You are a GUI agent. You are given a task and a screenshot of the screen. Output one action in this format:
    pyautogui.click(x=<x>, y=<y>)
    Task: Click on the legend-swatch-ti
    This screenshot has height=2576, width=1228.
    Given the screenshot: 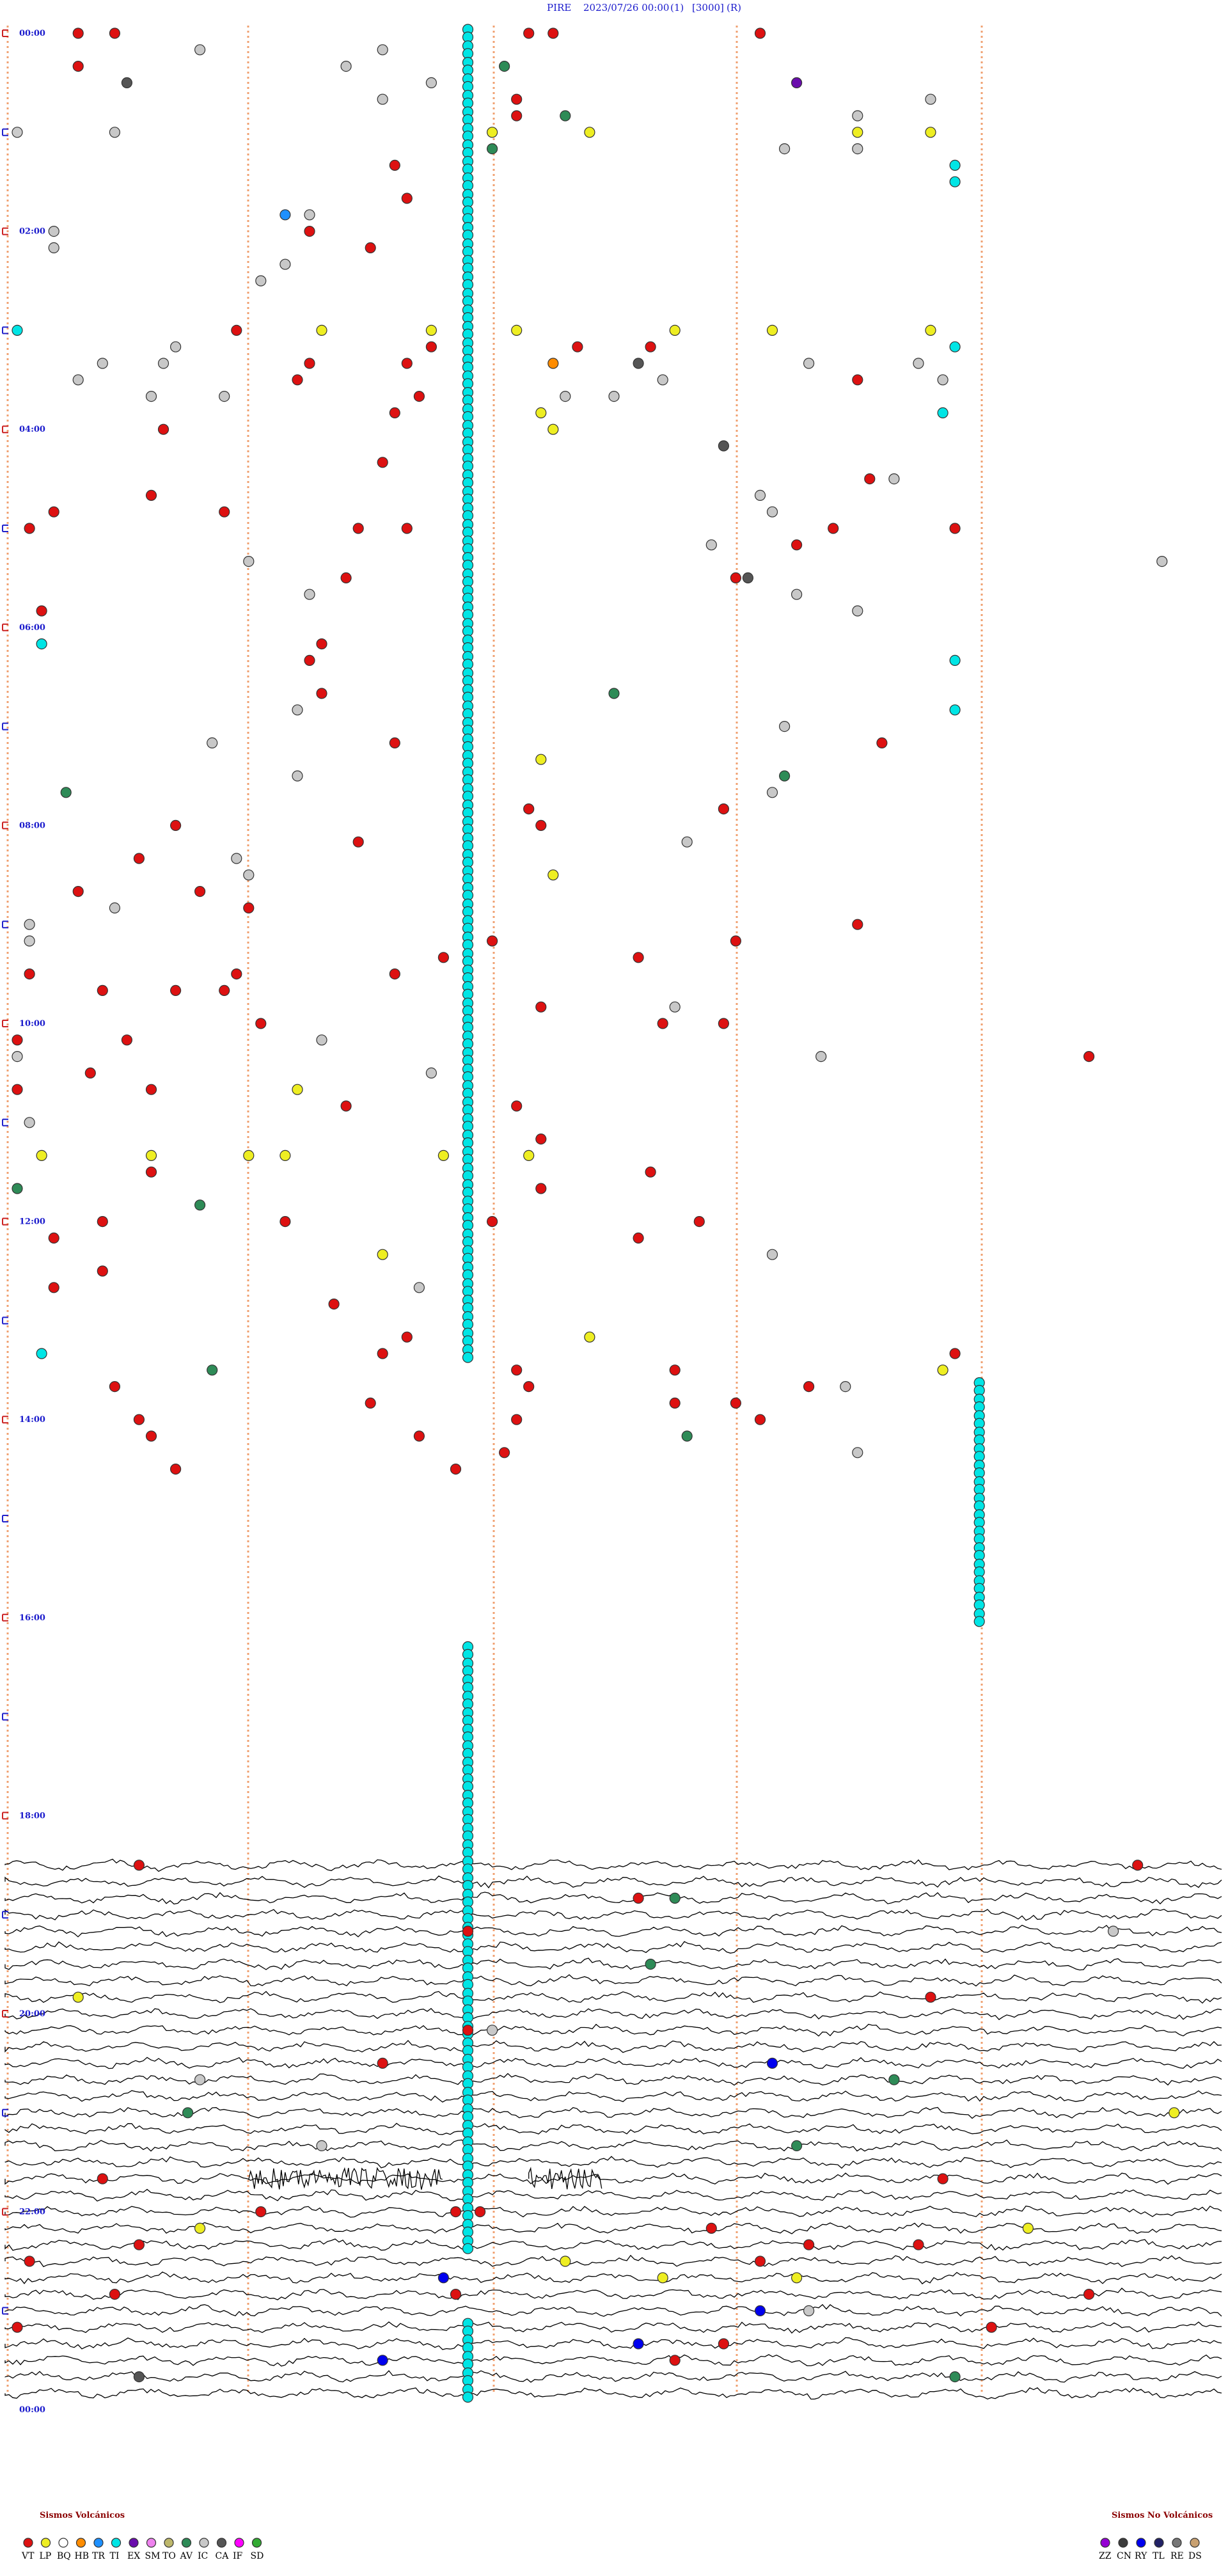 What is the action you would take?
    pyautogui.click(x=116, y=2543)
    